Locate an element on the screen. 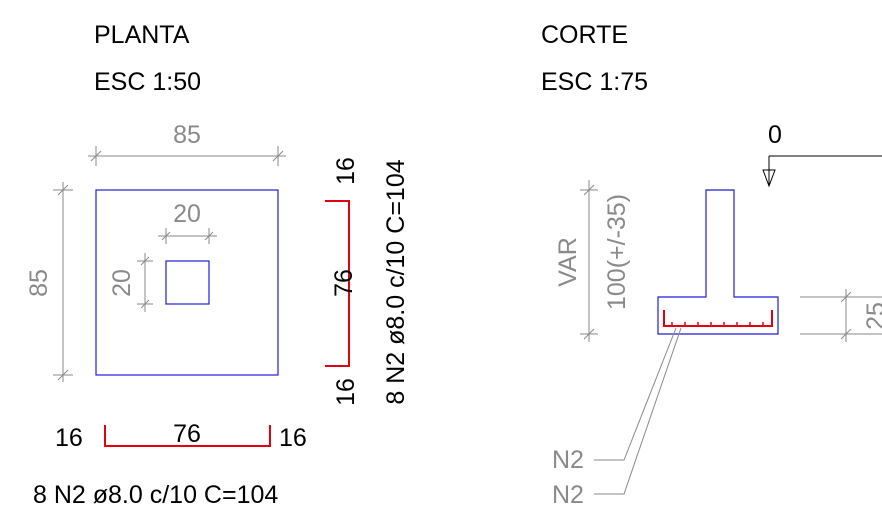 This screenshot has height=516, width=882. footing-outline is located at coordinates (187, 282).